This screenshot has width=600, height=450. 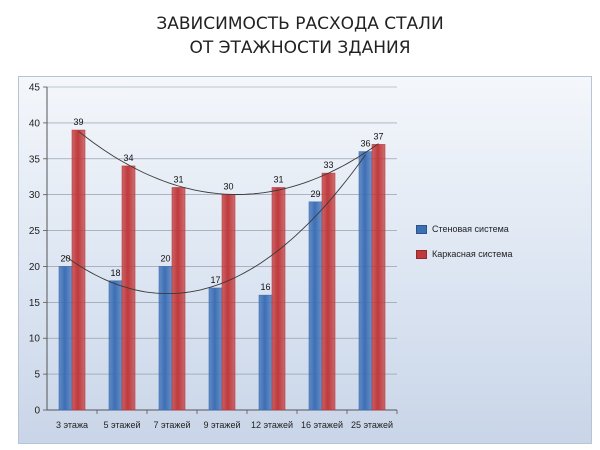 What do you see at coordinates (222, 425) in the screenshot?
I see `x-tick-label: 9 этажей` at bounding box center [222, 425].